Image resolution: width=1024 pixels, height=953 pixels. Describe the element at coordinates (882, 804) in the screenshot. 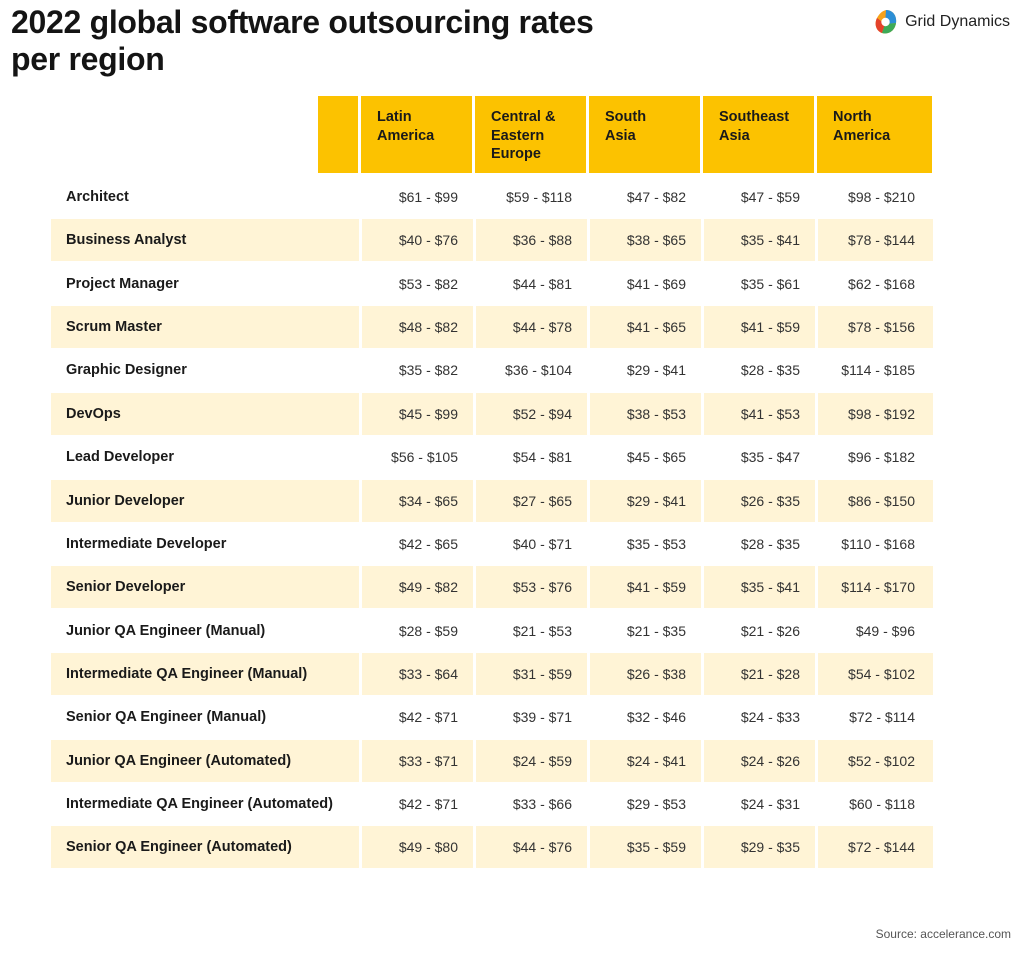

I see `rate-cell: $60 - $118` at that location.